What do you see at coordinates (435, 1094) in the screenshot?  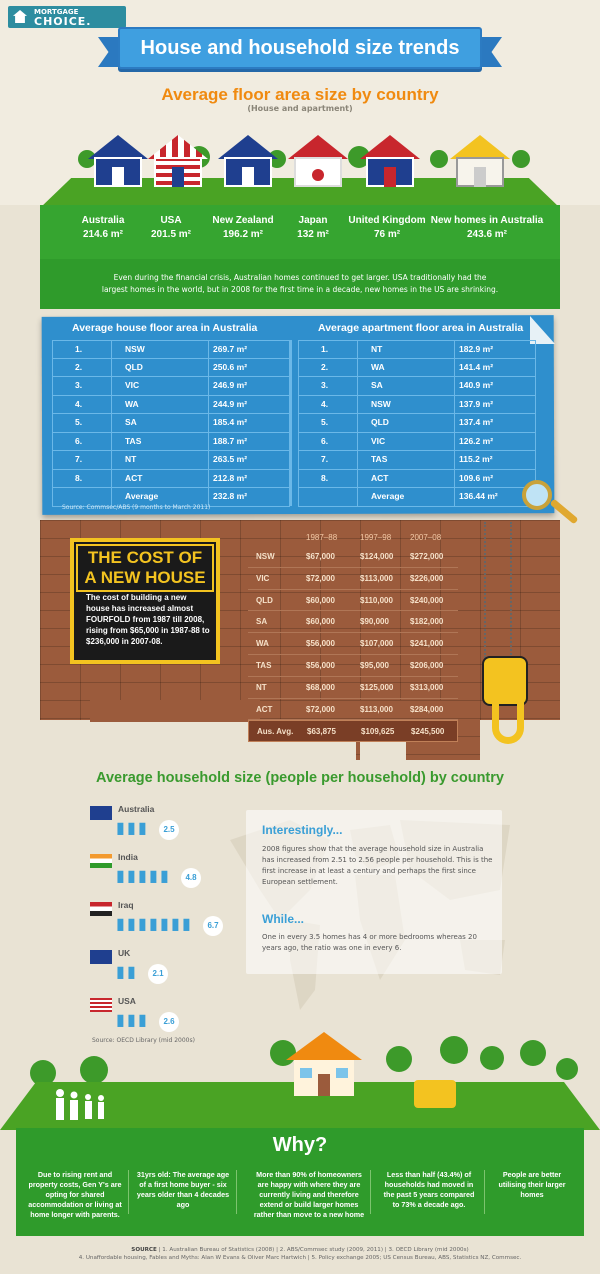 I see `moving-van-icon` at bounding box center [435, 1094].